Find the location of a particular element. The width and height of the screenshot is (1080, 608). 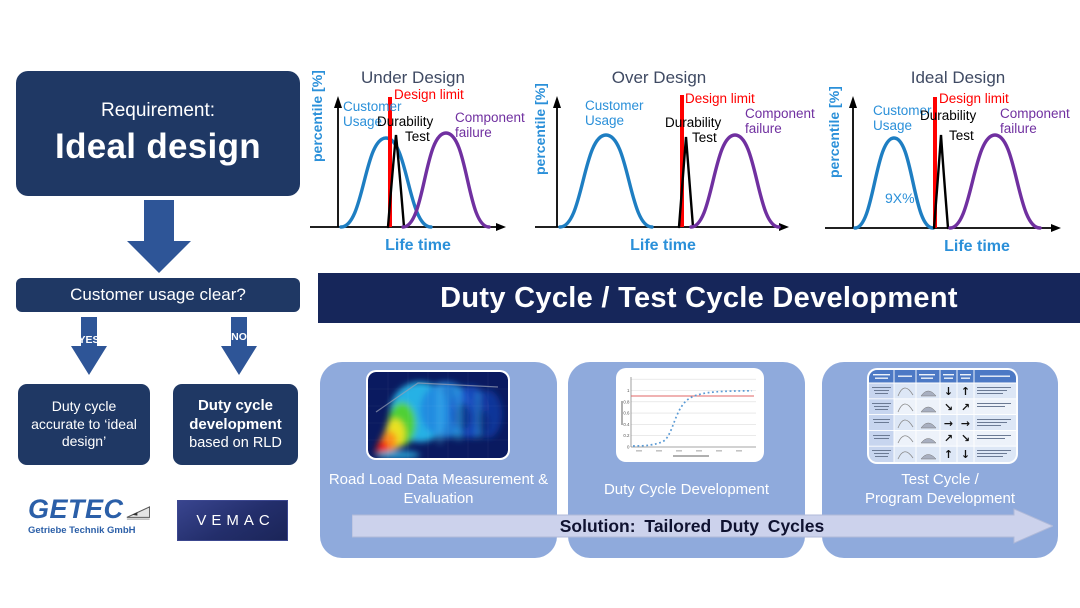

banner-title: Duty Cycle / Test Cycle Development is located at coordinates (699, 297).